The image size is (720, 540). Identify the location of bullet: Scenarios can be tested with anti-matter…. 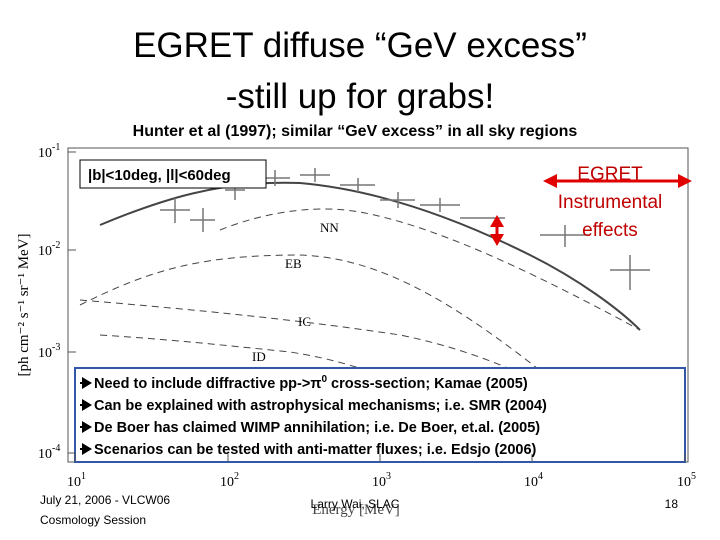
(315, 450).